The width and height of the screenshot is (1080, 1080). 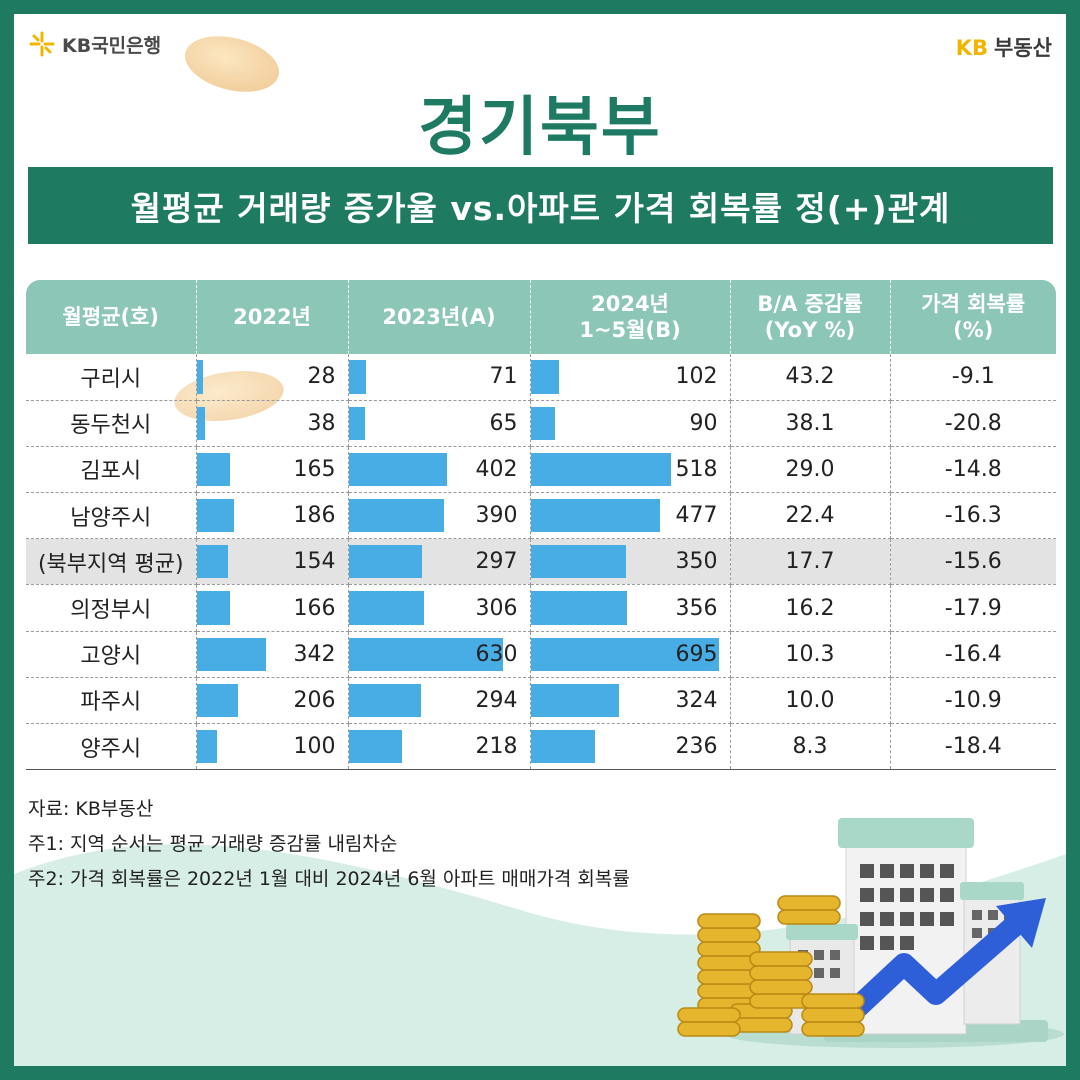 What do you see at coordinates (810, 654) in the screenshot?
I see `yoy-change-value: 10.3` at bounding box center [810, 654].